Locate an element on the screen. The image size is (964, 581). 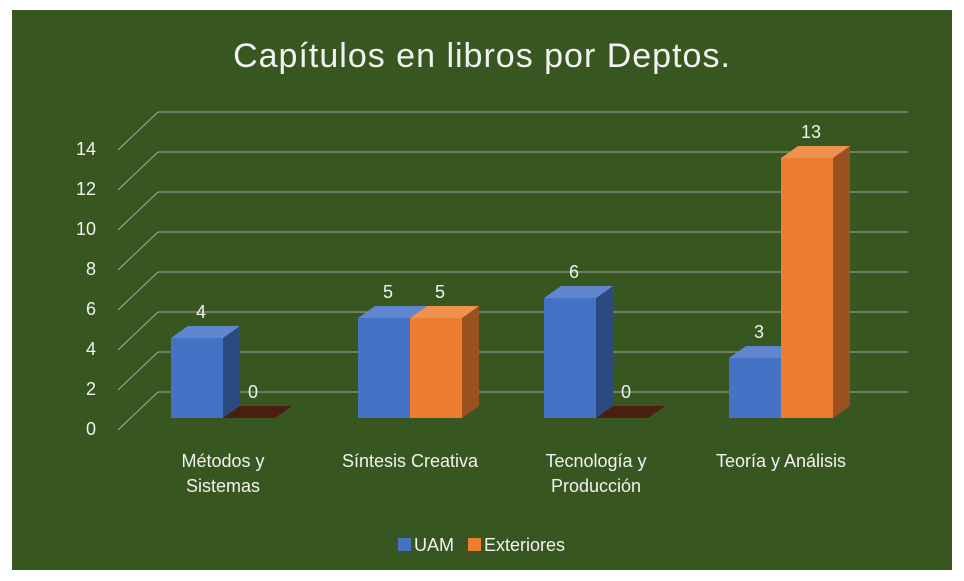
value-label: 4 is located at coordinates (201, 312).